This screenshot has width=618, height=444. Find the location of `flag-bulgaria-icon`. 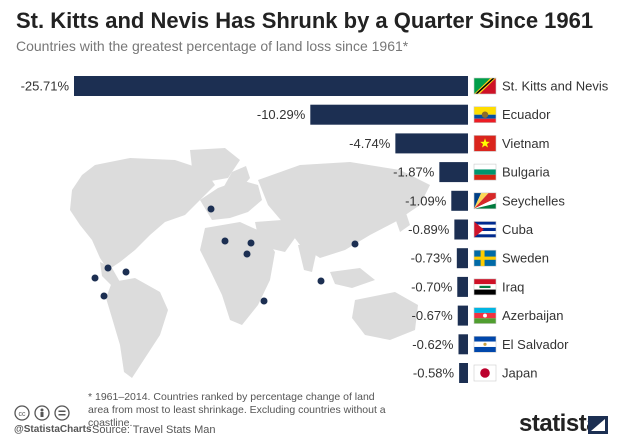

flag-bulgaria-icon is located at coordinates (485, 172).